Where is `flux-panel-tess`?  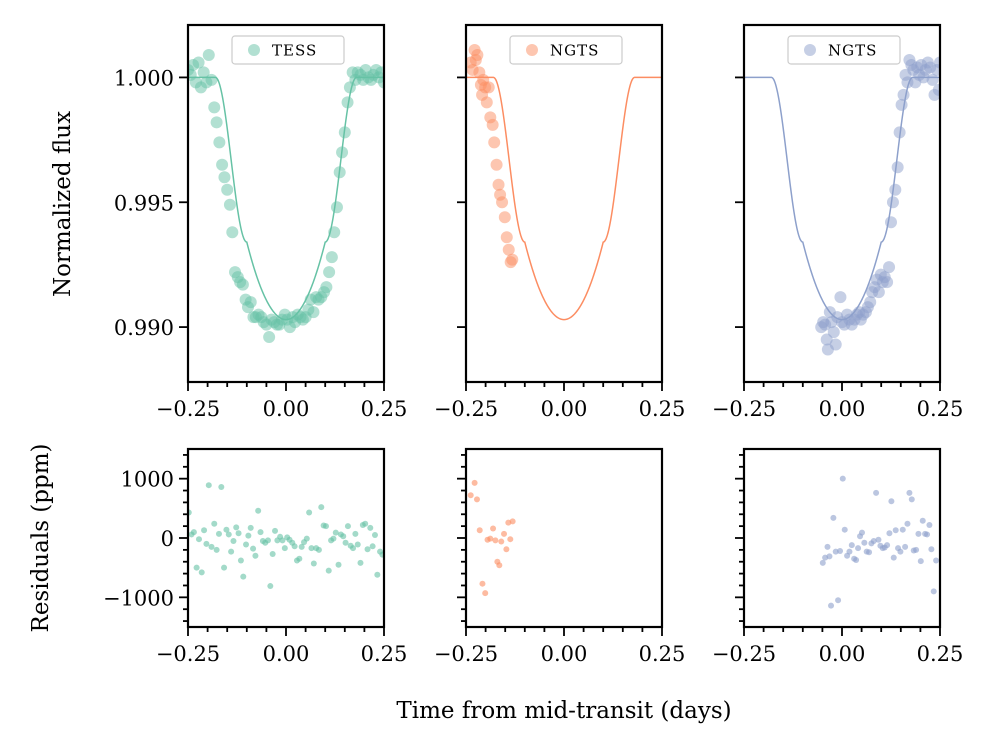 flux-panel-tess is located at coordinates (286, 196).